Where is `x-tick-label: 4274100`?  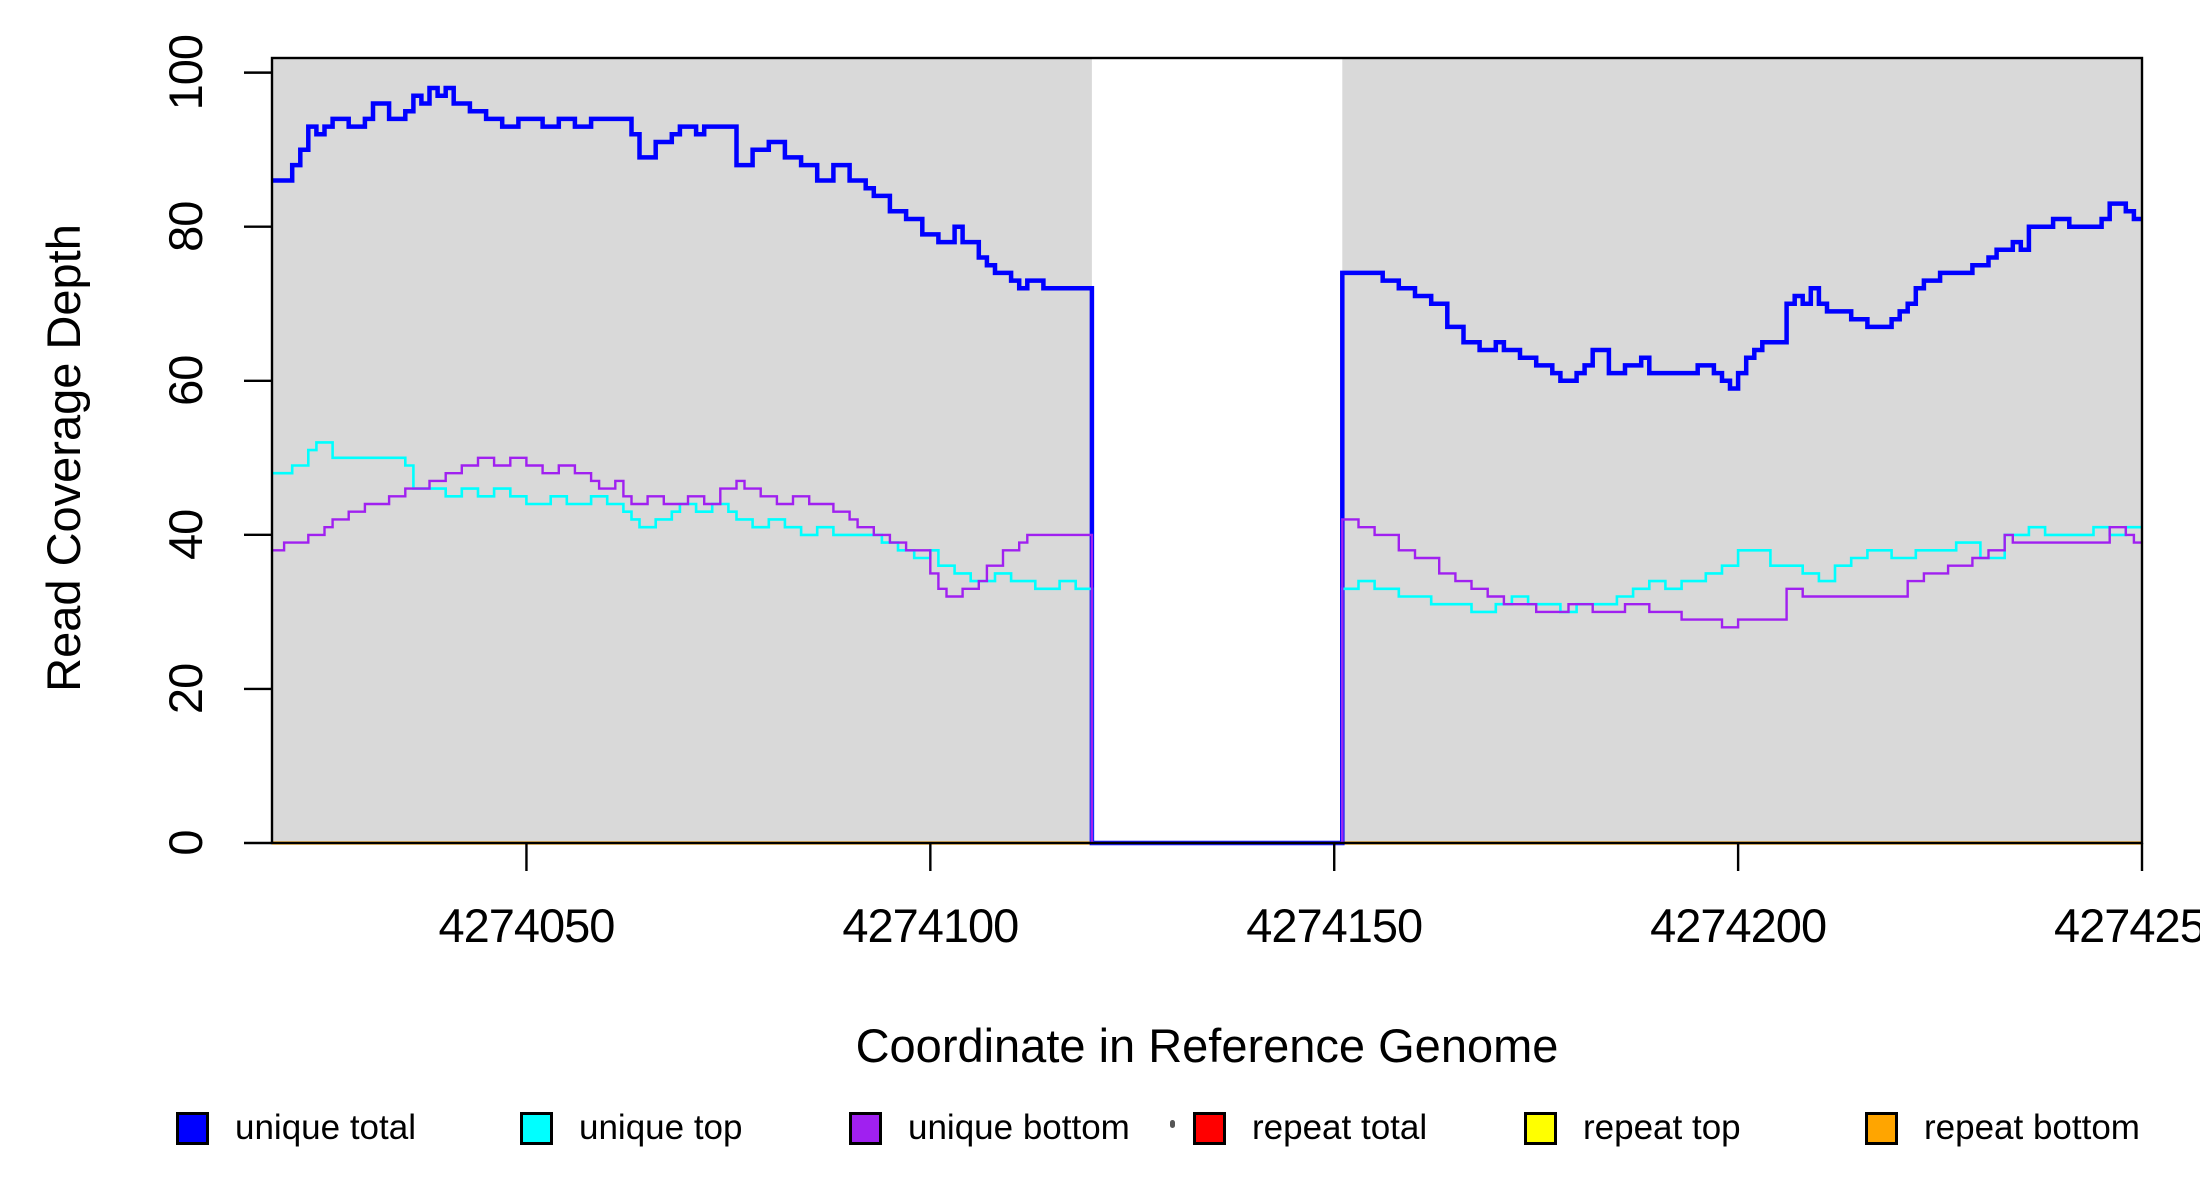 x-tick-label: 4274100 is located at coordinates (930, 925).